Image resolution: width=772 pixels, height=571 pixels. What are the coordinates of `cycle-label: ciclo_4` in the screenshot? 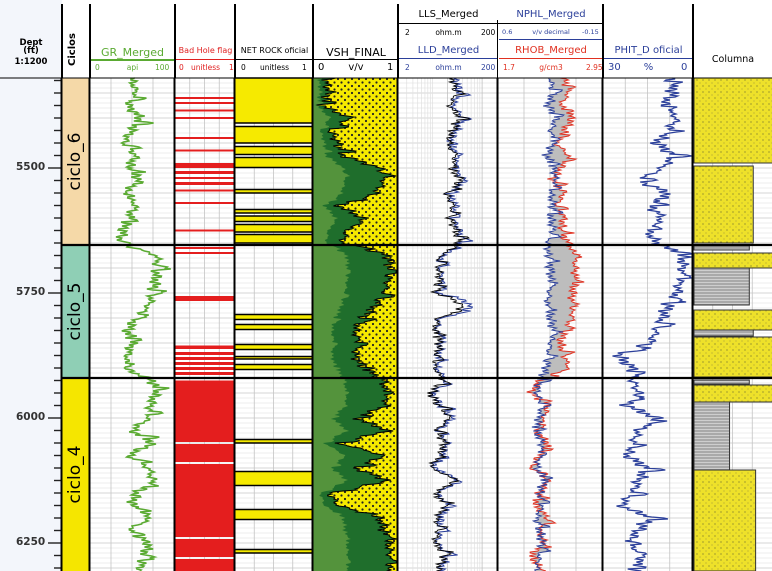 It's located at (75, 474).